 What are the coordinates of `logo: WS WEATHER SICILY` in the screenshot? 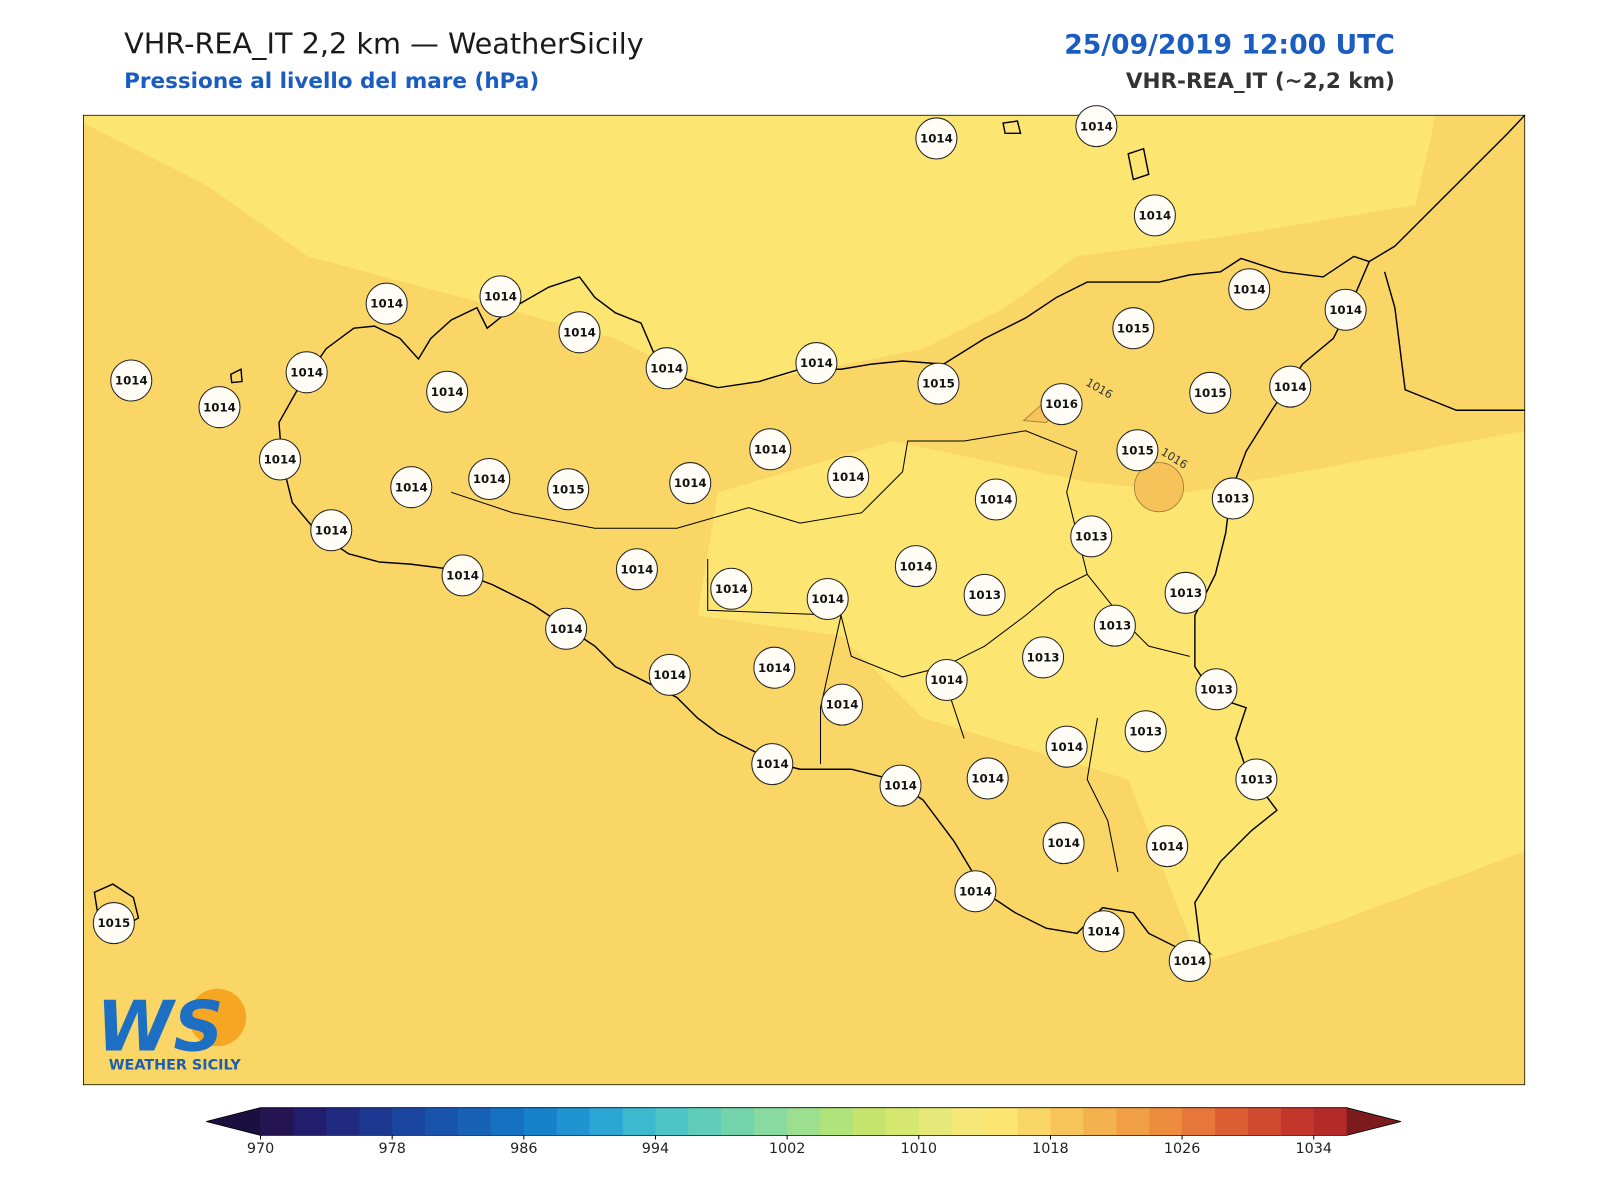 It's located at (171, 1030).